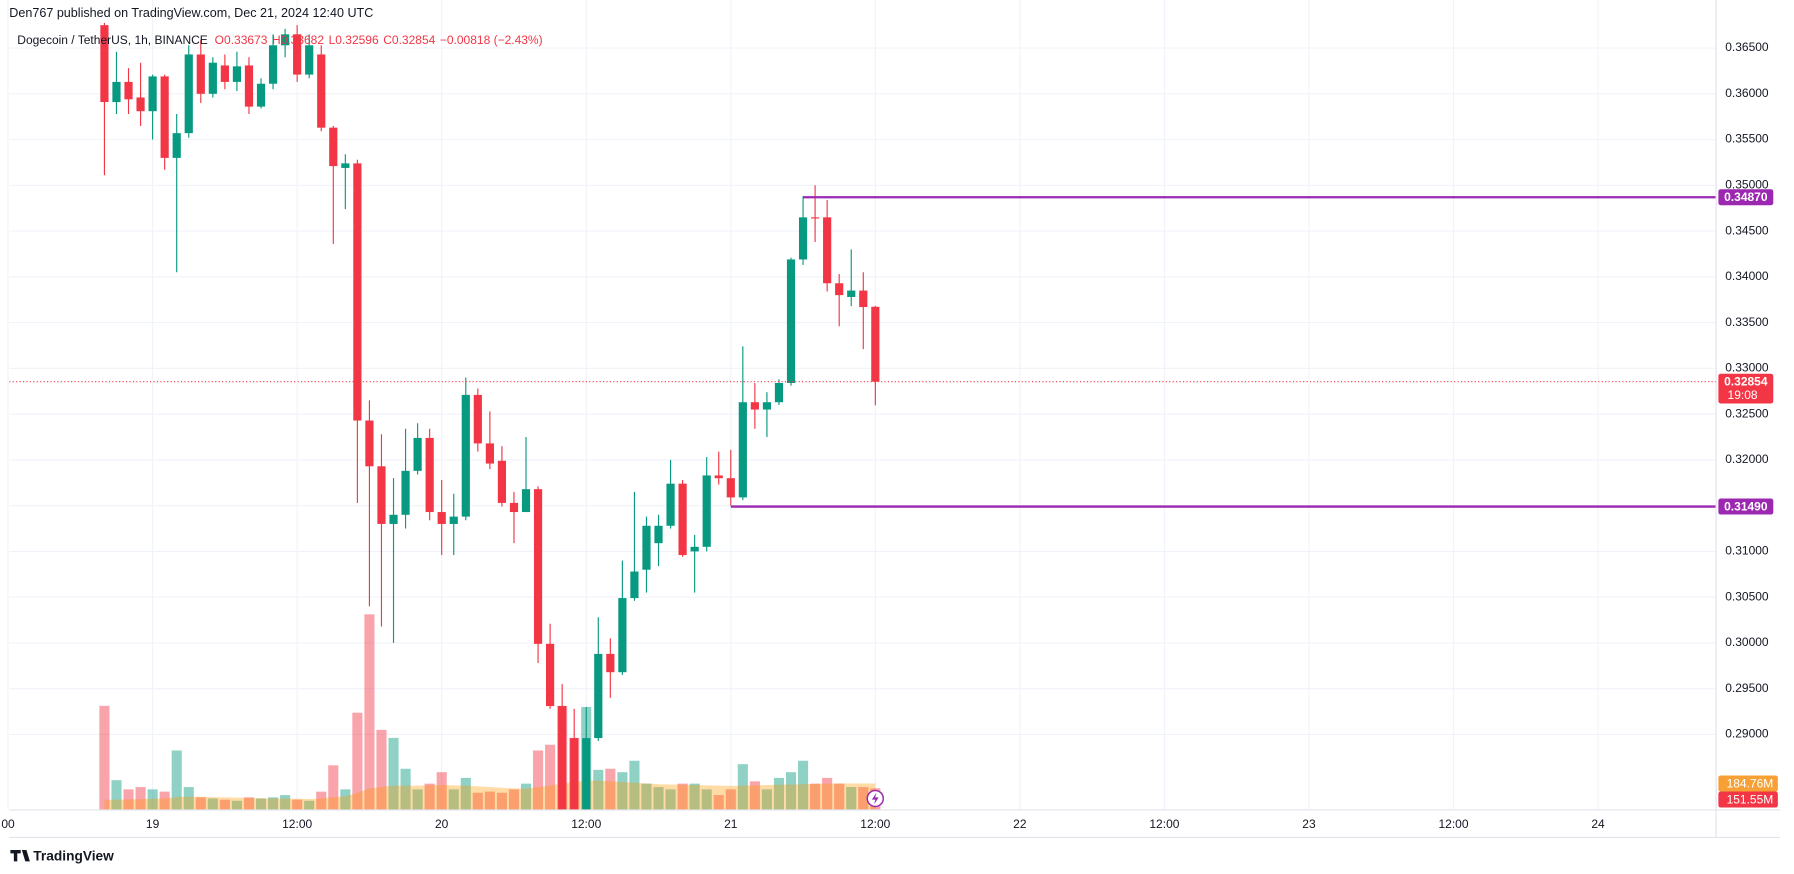 This screenshot has width=1794, height=874. What do you see at coordinates (731, 824) in the screenshot?
I see `x-tick-label: 21` at bounding box center [731, 824].